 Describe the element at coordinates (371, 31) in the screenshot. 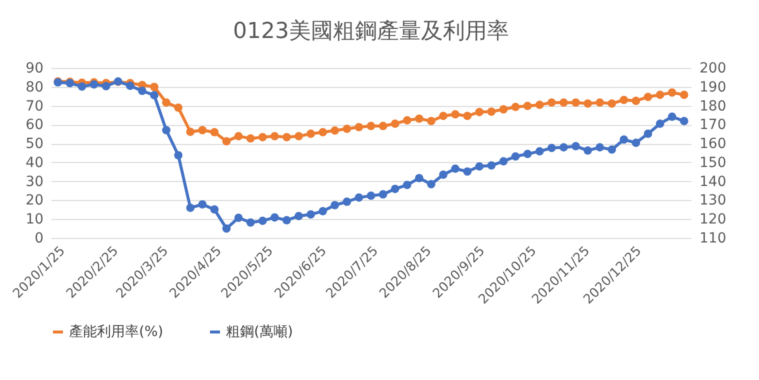

I see `chart-title: 0123美國粗鋼產量及利用率` at that location.